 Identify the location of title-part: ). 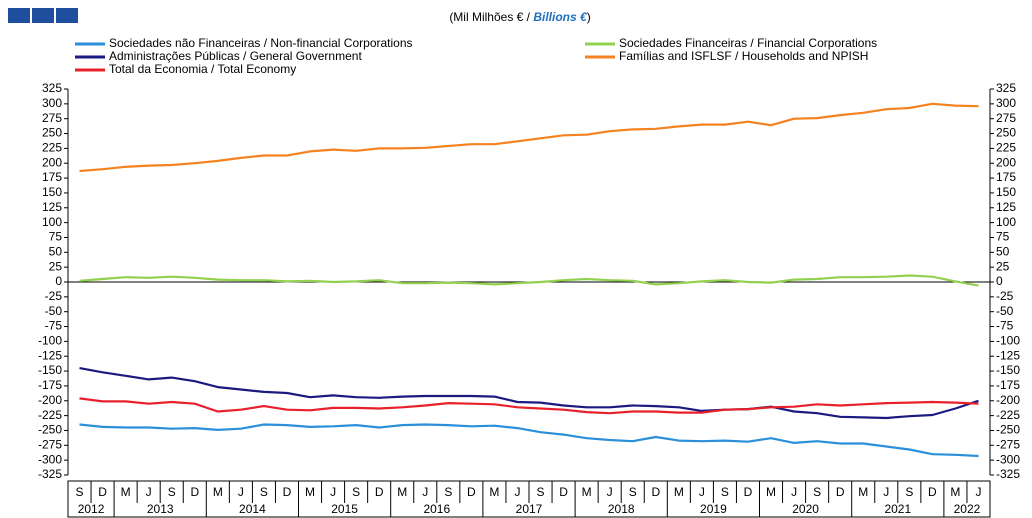
(589, 17).